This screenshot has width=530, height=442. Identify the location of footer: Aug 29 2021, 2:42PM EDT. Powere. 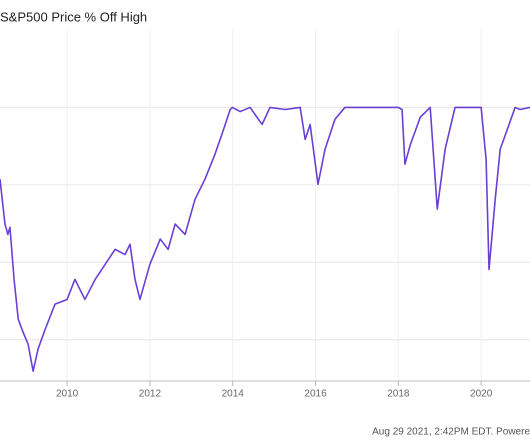
(451, 432).